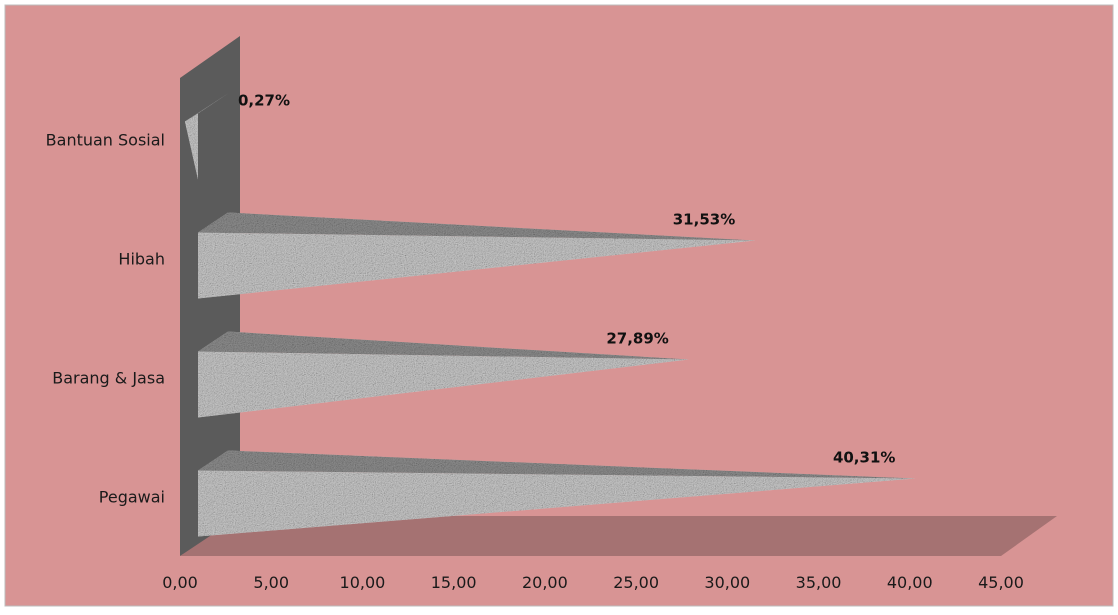 This screenshot has width=1118, height=615. What do you see at coordinates (864, 458) in the screenshot?
I see `data-label: 40,31%` at bounding box center [864, 458].